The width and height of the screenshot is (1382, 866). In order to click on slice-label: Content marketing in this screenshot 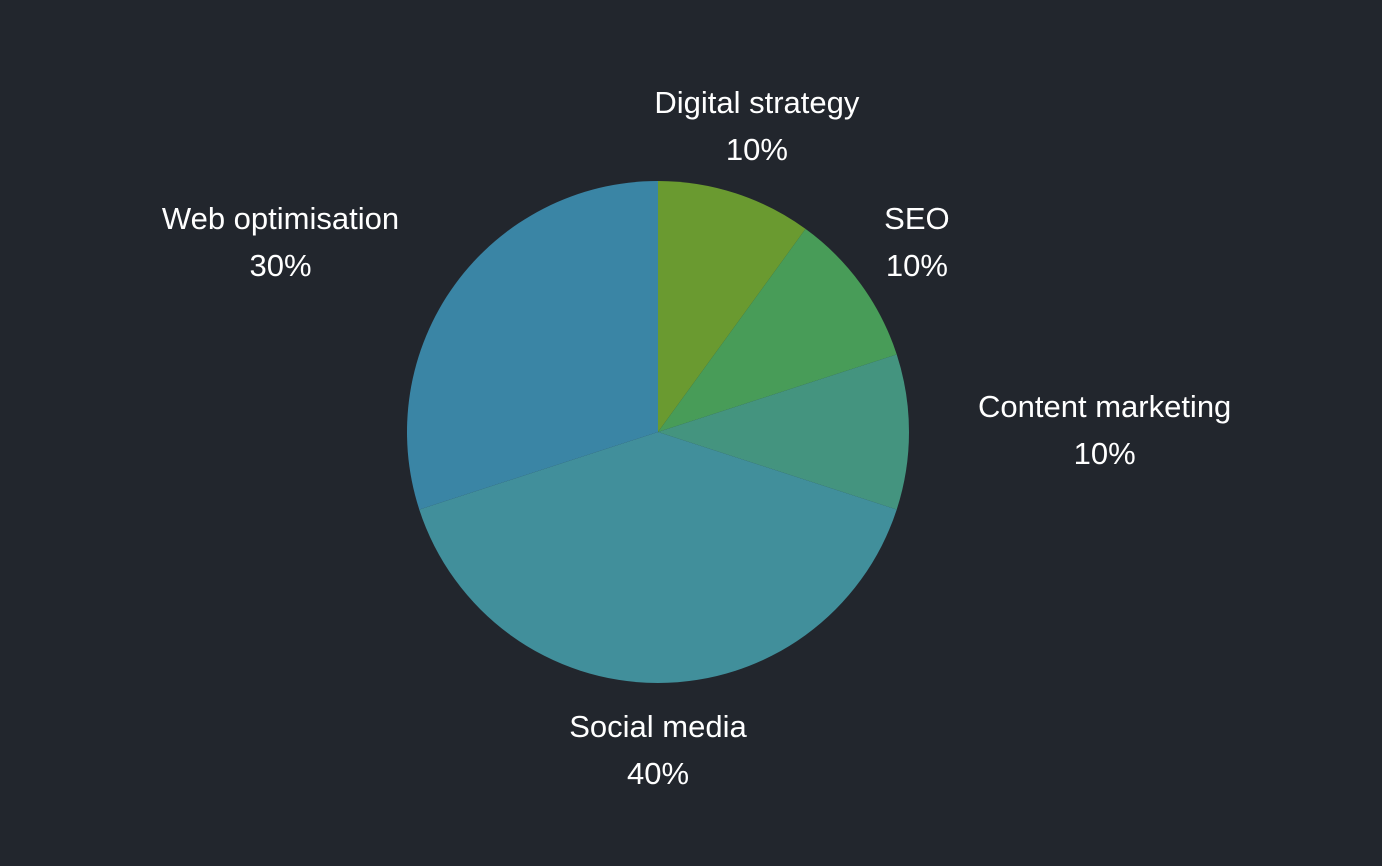, I will do `click(1104, 406)`.